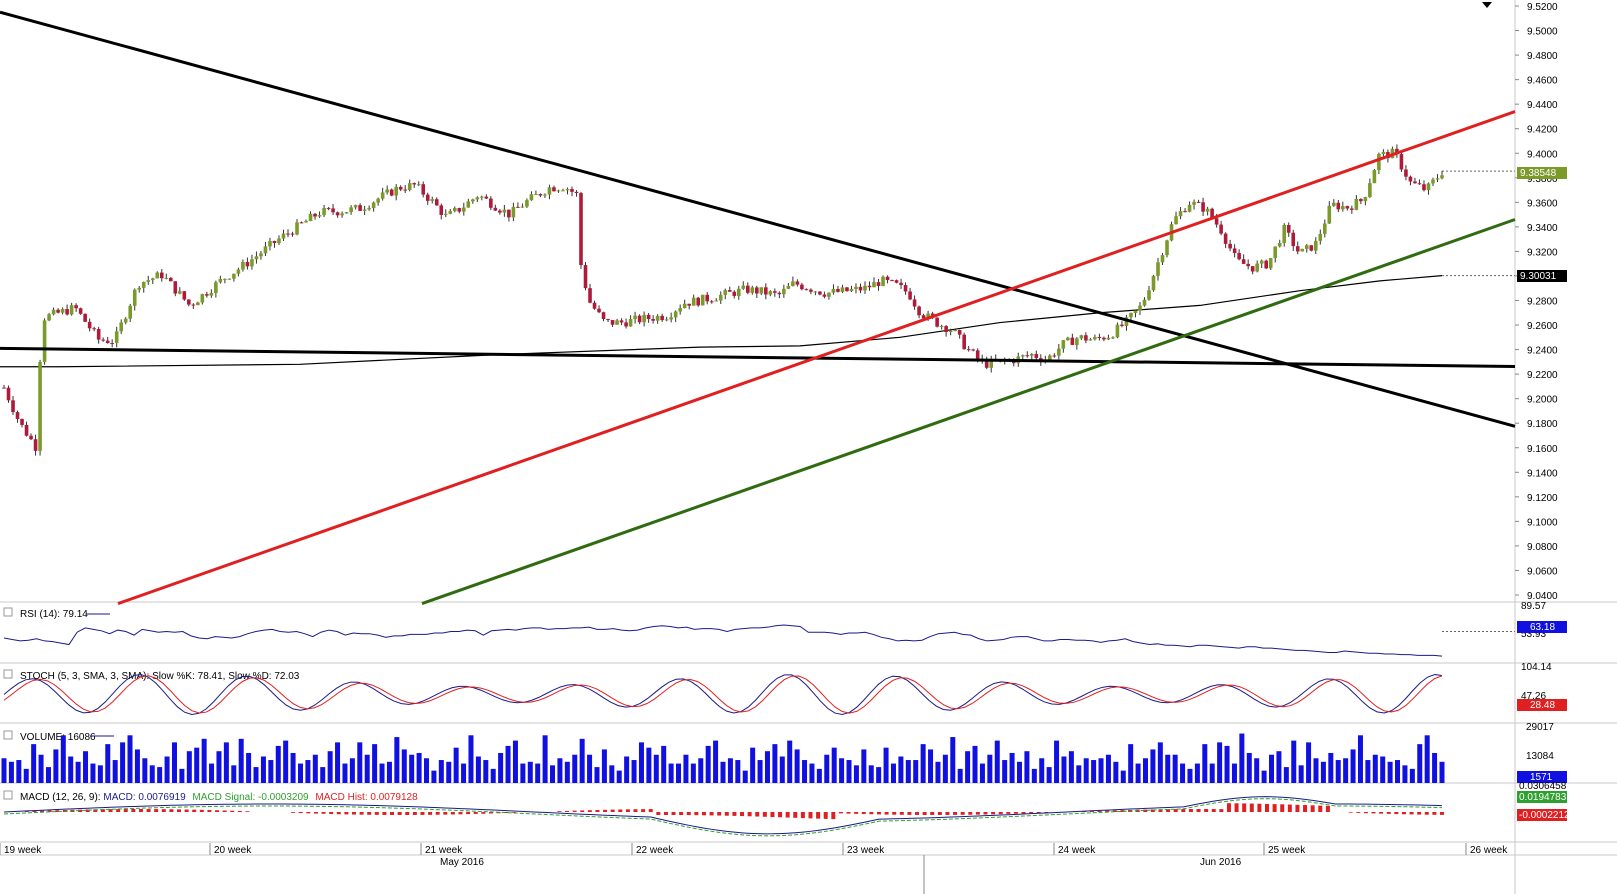 This screenshot has width=1617, height=894. What do you see at coordinates (8, 674) in the screenshot?
I see `stoch-toggle-icon` at bounding box center [8, 674].